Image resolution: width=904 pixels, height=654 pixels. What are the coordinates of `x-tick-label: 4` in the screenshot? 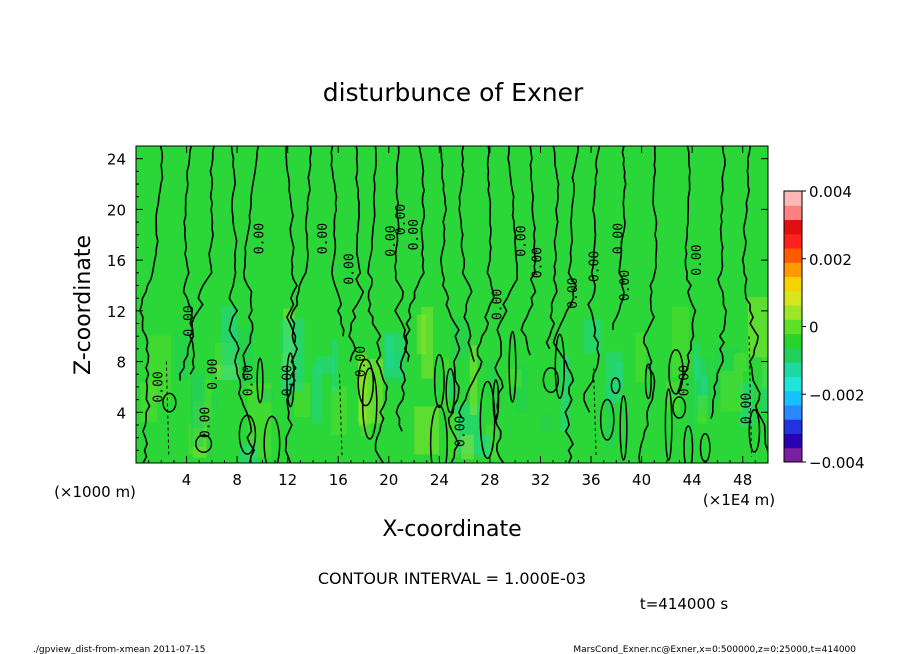 It's located at (187, 480).